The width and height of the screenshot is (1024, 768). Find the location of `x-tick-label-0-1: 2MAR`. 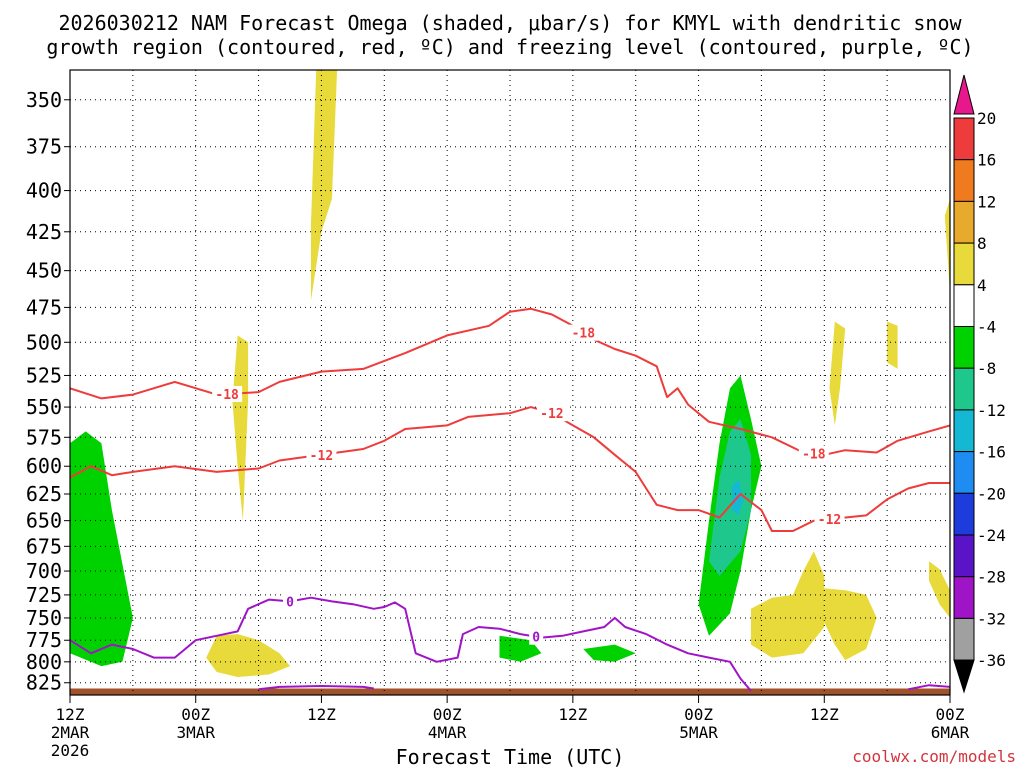

x-tick-label-0-1: 2MAR is located at coordinates (70, 732).